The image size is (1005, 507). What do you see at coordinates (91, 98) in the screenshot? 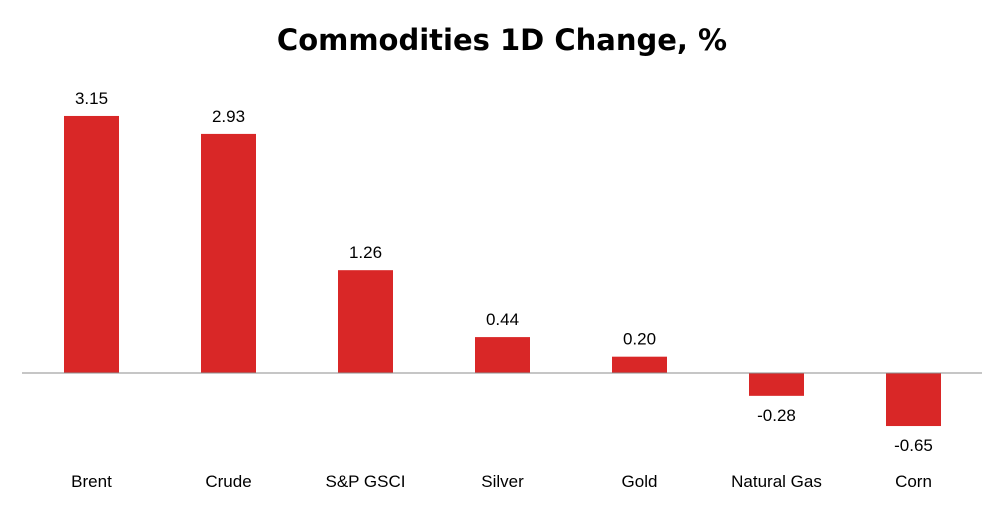
I see `data-label: 3.15` at bounding box center [91, 98].